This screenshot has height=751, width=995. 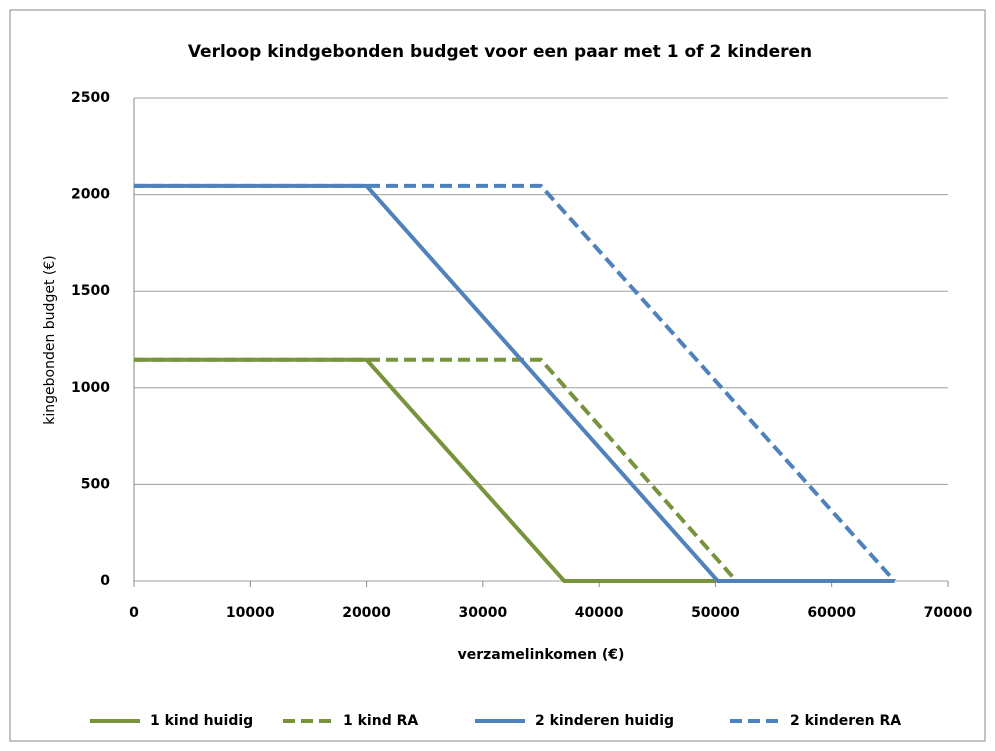 What do you see at coordinates (482, 613) in the screenshot?
I see `x-tick-label: 30000` at bounding box center [482, 613].